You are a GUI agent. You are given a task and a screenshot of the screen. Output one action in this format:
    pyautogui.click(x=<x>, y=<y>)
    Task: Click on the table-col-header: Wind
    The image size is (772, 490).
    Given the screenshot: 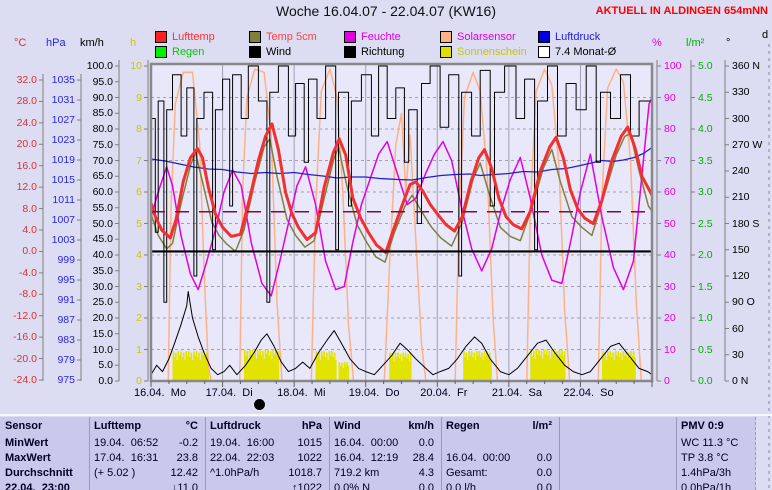 What is the action you would take?
    pyautogui.click(x=347, y=426)
    